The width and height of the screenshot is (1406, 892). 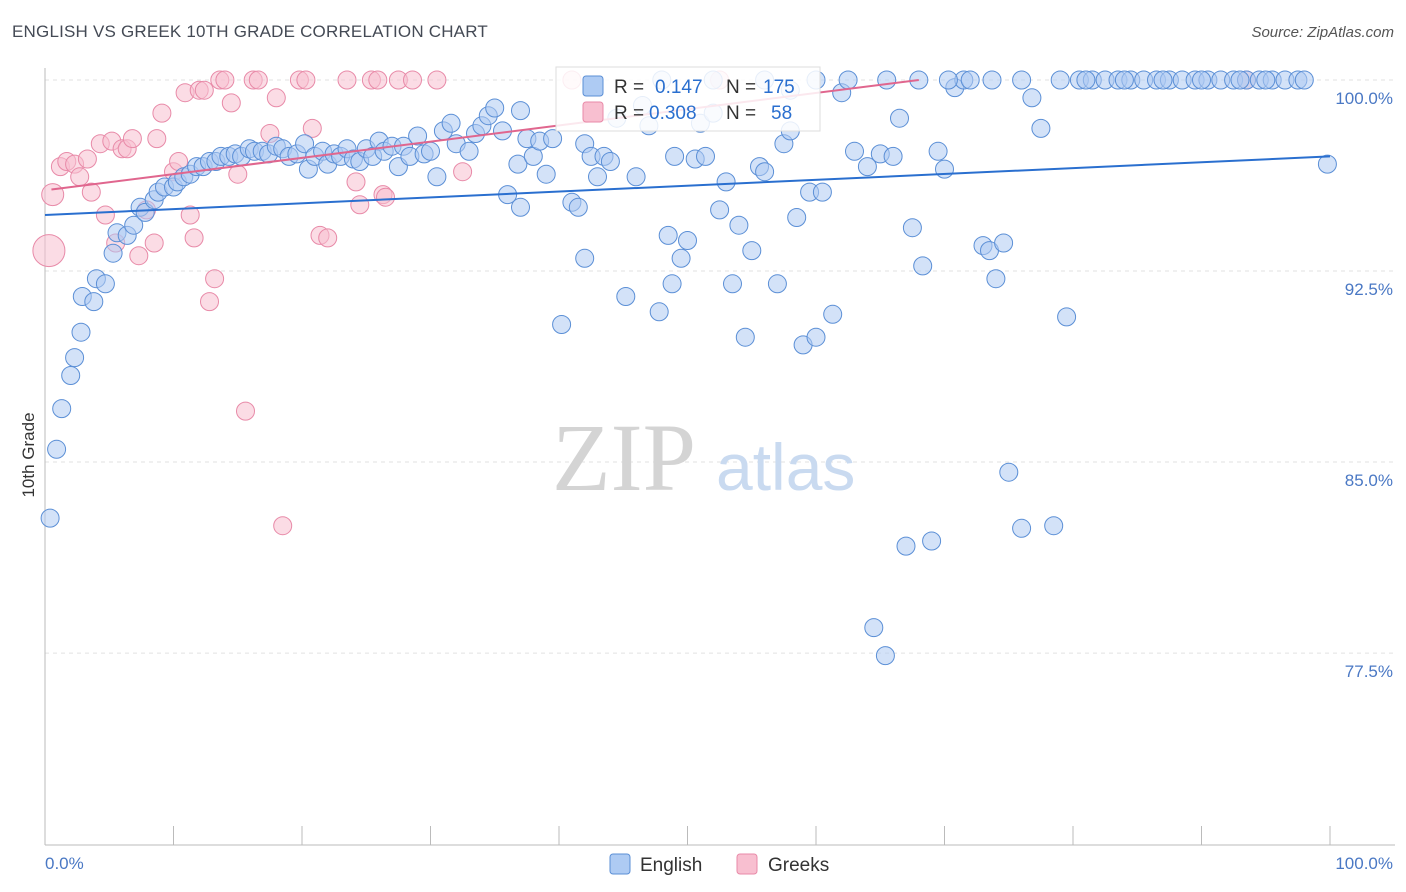 I want to click on legend-n-label-english: N =, so click(x=741, y=87).